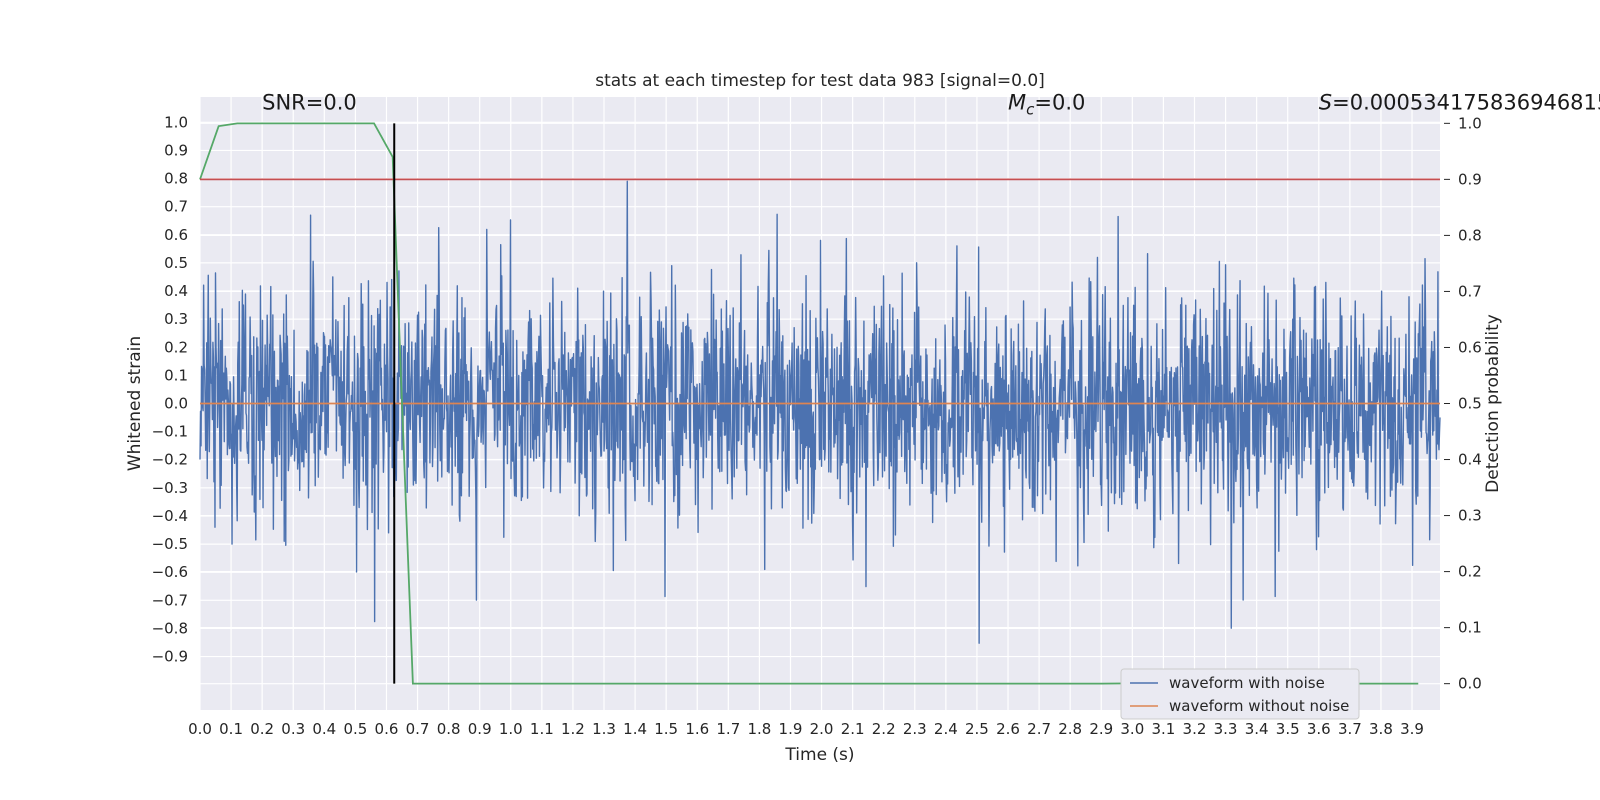  I want to click on x-tick-label: 1.1, so click(542, 729).